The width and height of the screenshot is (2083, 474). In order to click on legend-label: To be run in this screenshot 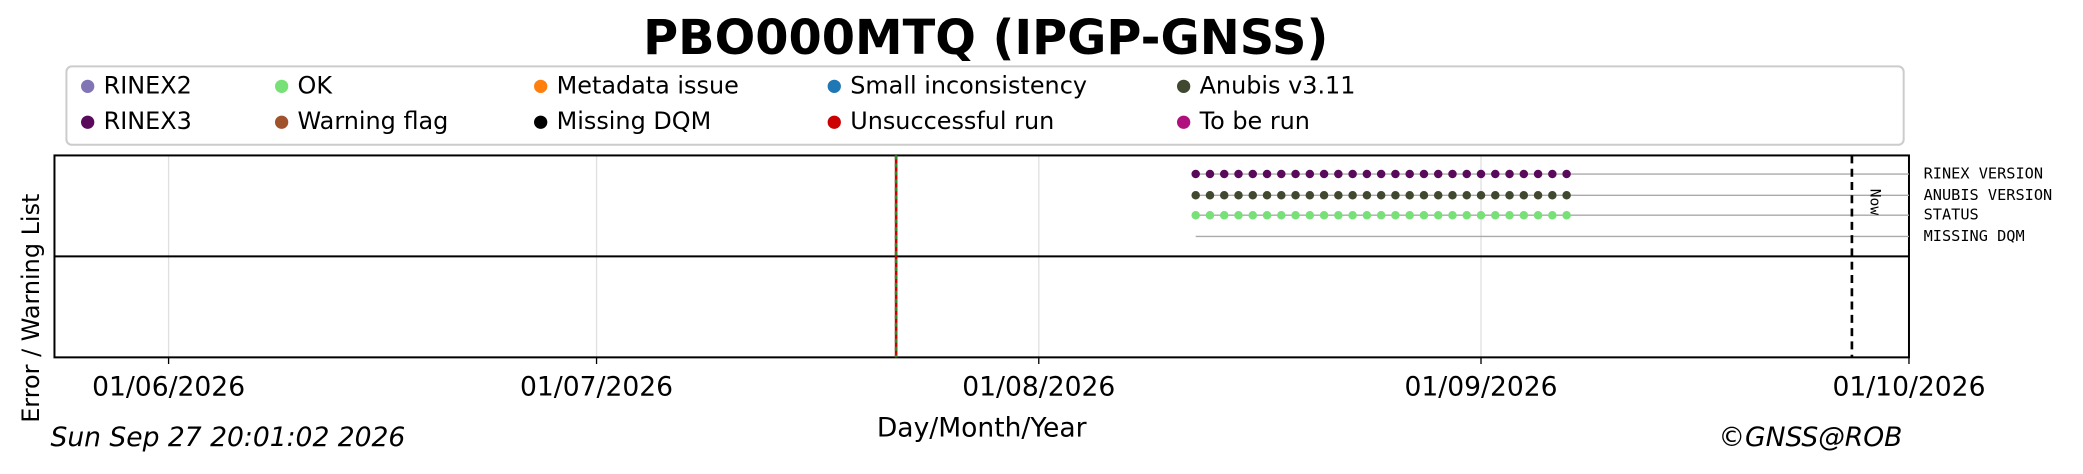, I will do `click(1254, 121)`.